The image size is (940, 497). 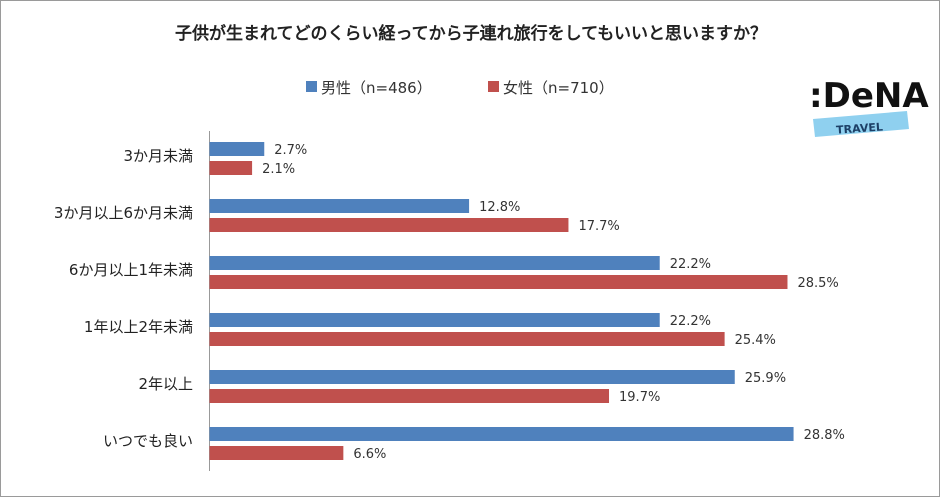 What do you see at coordinates (869, 96) in the screenshot?
I see `svg-text: :DeNA` at bounding box center [869, 96].